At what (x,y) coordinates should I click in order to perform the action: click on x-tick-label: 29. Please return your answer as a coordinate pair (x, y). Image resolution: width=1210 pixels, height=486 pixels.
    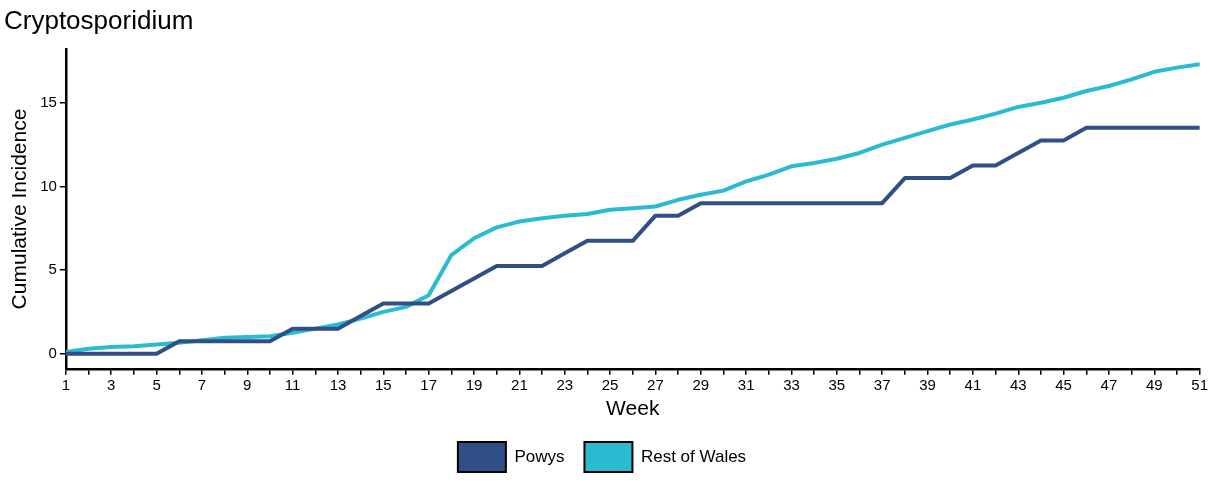
    Looking at the image, I should click on (701, 384).